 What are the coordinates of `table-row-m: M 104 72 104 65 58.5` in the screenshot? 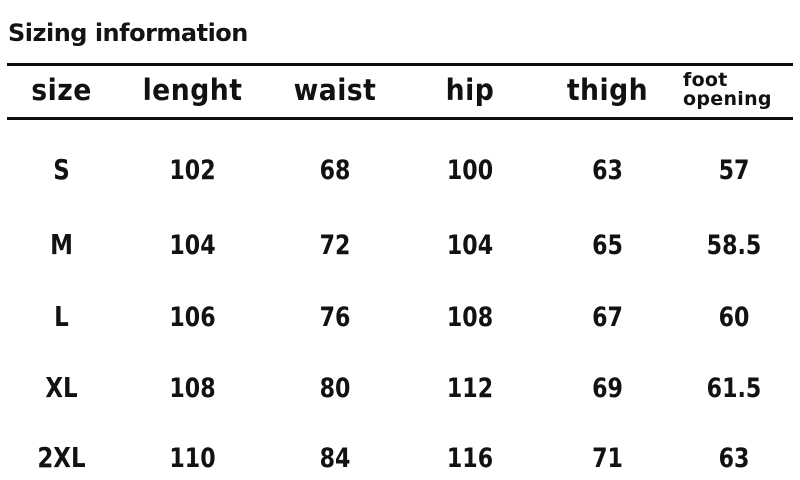 It's located at (400, 245).